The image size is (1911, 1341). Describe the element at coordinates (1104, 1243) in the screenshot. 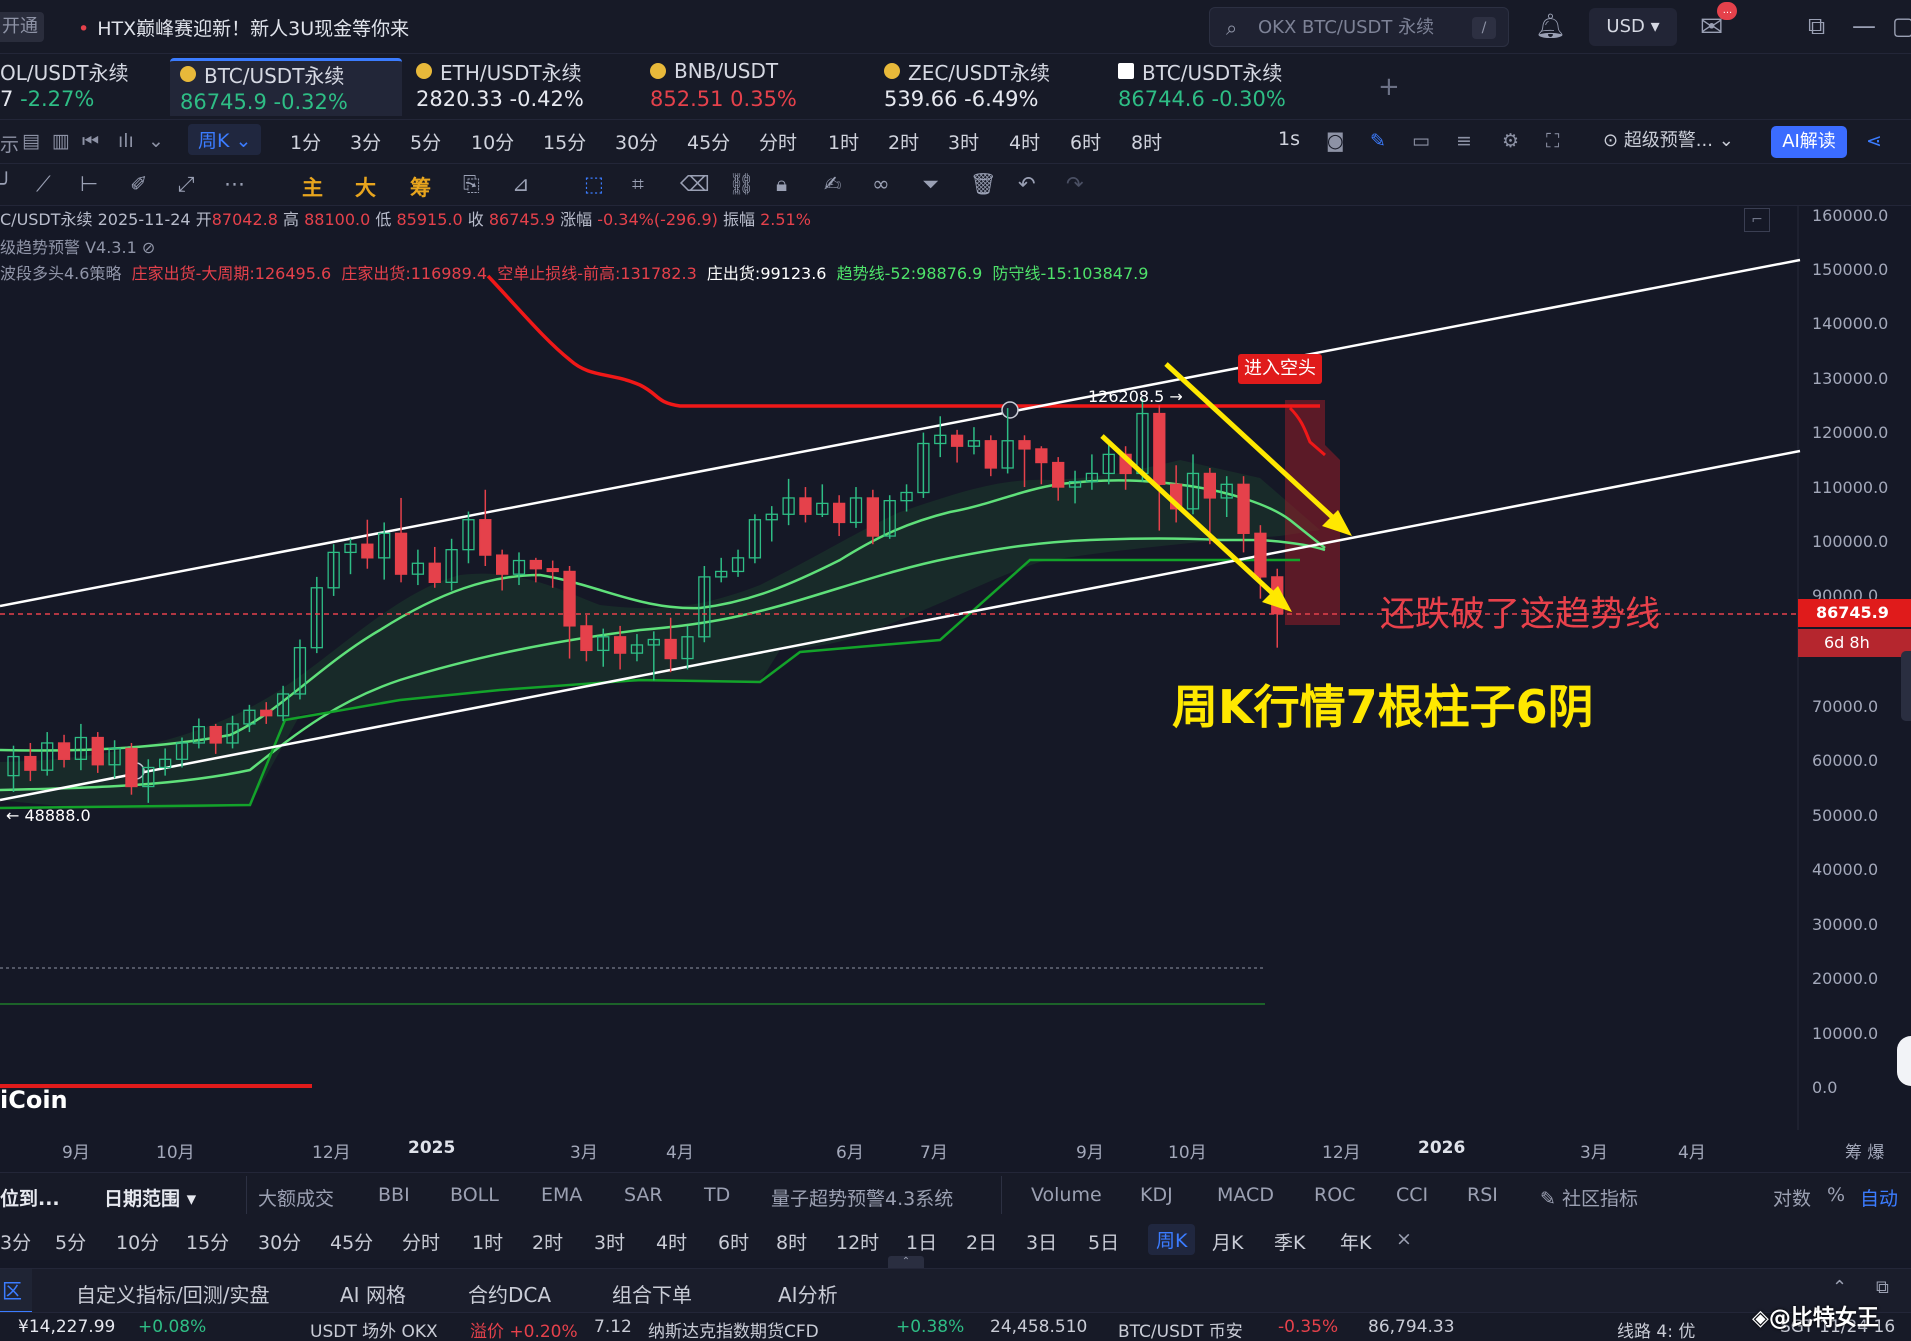

I see `timeframe-17: 5日` at that location.